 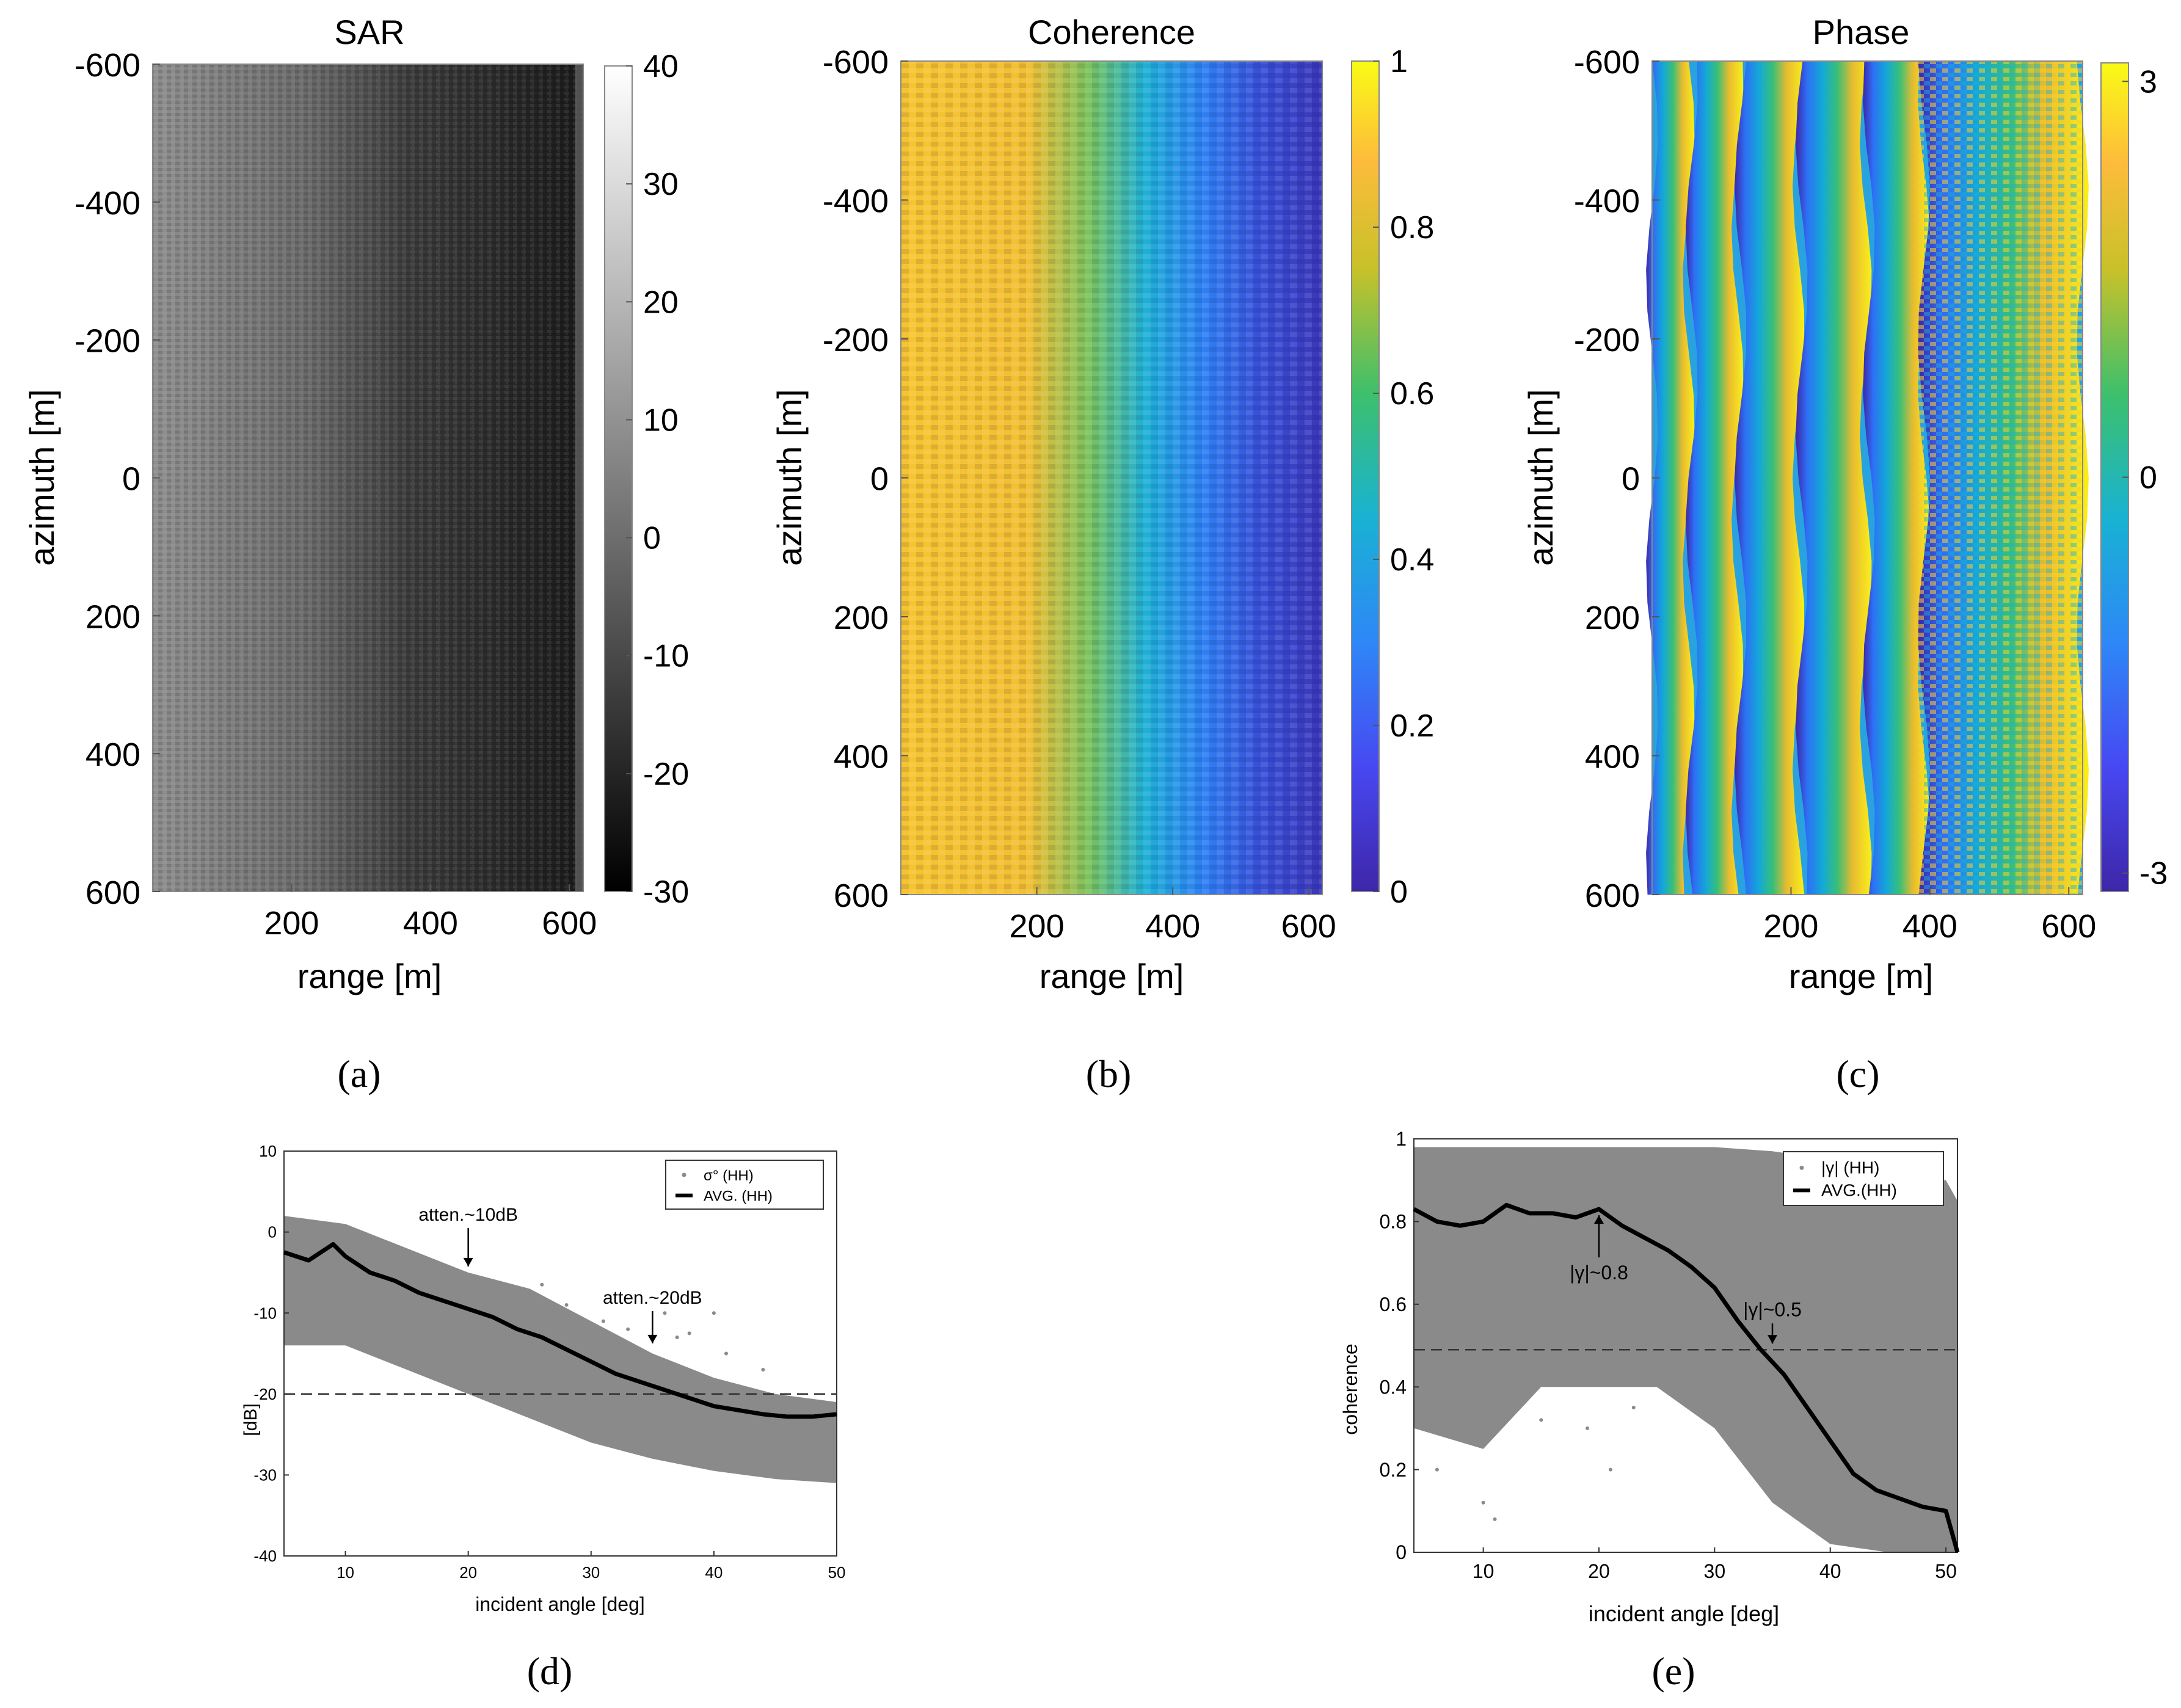 I want to click on sigma-y-label: [dB], so click(x=251, y=1420).